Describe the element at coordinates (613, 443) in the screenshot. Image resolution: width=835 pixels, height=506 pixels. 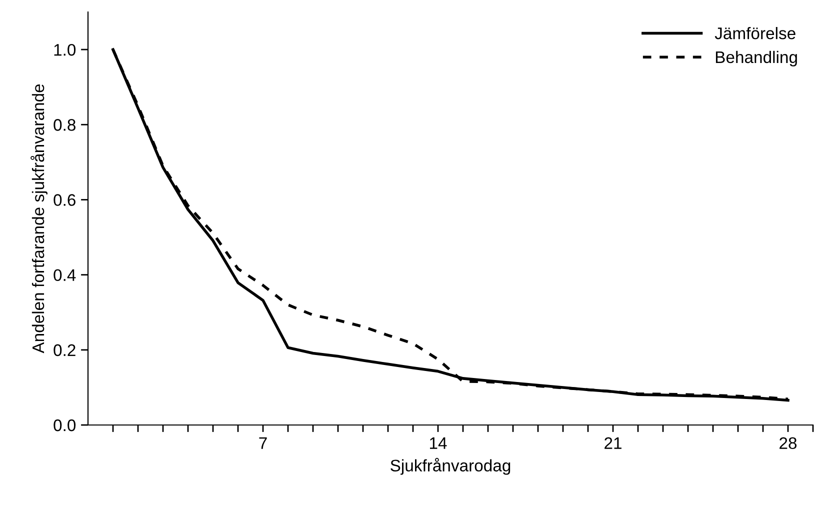
I see `x-tick-label: 21` at that location.